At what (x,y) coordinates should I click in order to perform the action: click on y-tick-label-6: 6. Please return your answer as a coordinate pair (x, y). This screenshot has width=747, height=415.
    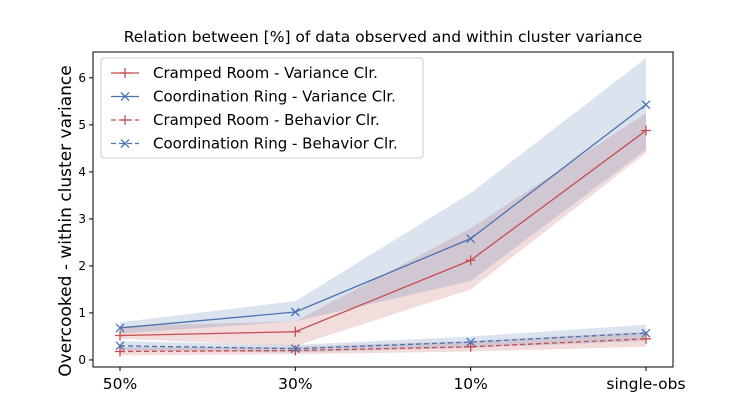
    Looking at the image, I should click on (82, 78).